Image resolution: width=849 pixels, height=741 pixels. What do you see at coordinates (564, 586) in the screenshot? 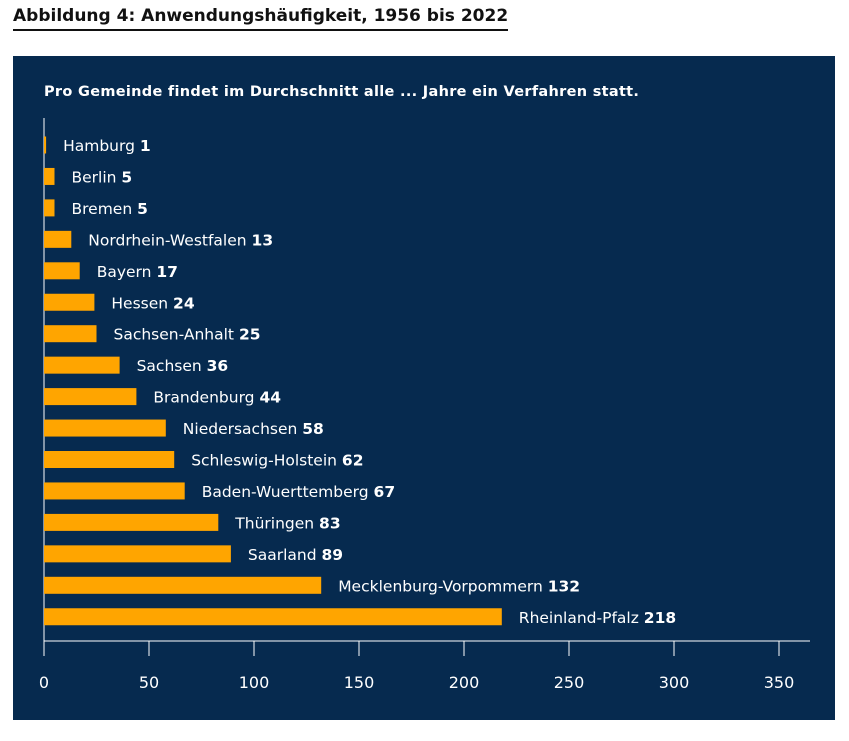
I see `value-label: 132` at bounding box center [564, 586].